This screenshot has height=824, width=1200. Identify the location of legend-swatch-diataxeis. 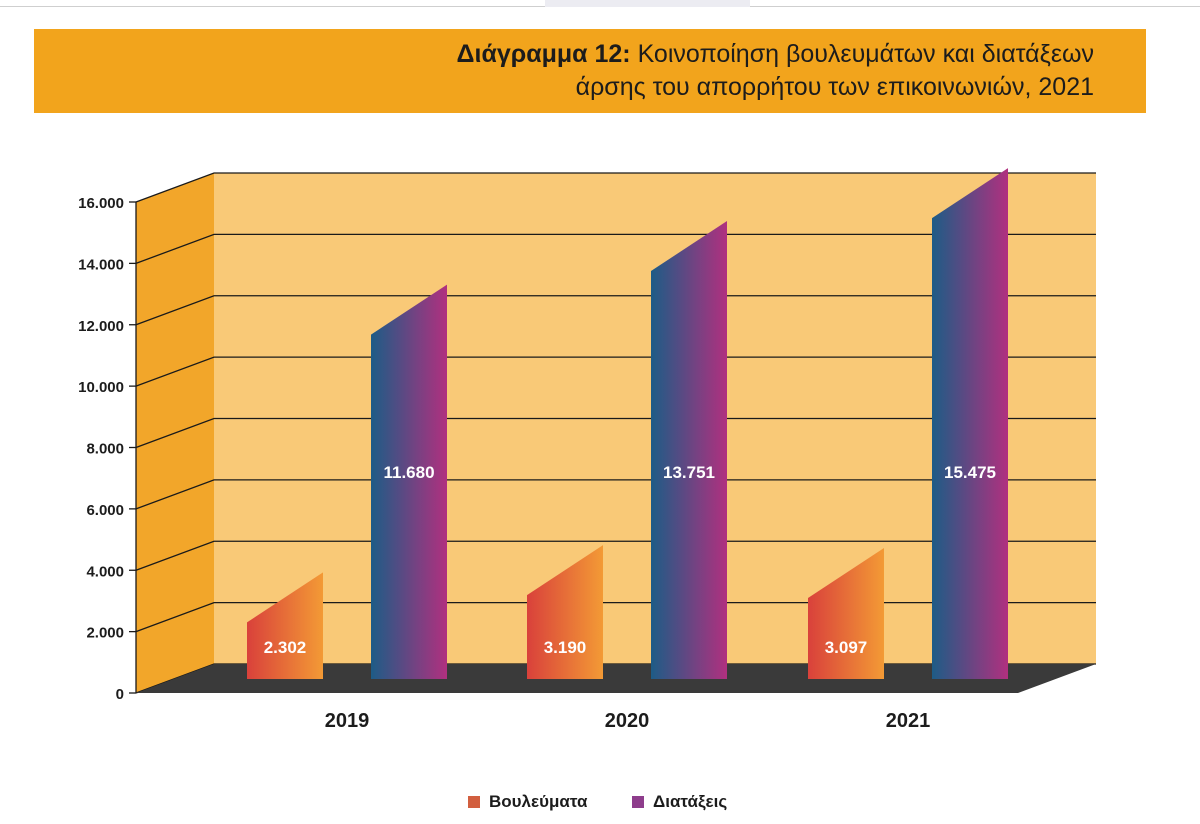
(638, 802).